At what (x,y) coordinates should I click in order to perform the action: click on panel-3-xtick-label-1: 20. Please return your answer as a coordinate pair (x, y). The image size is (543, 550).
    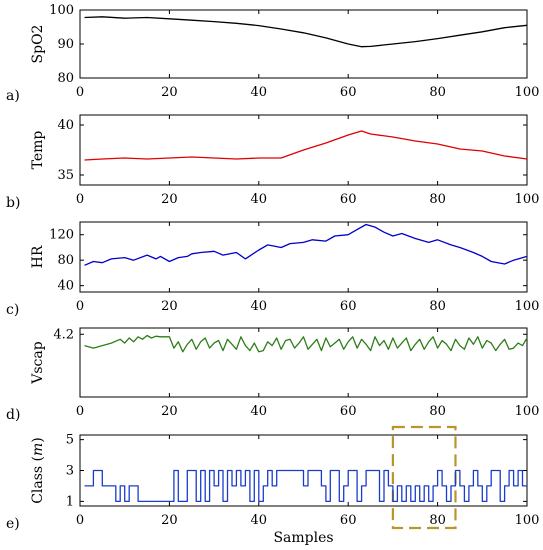
    Looking at the image, I should click on (169, 306).